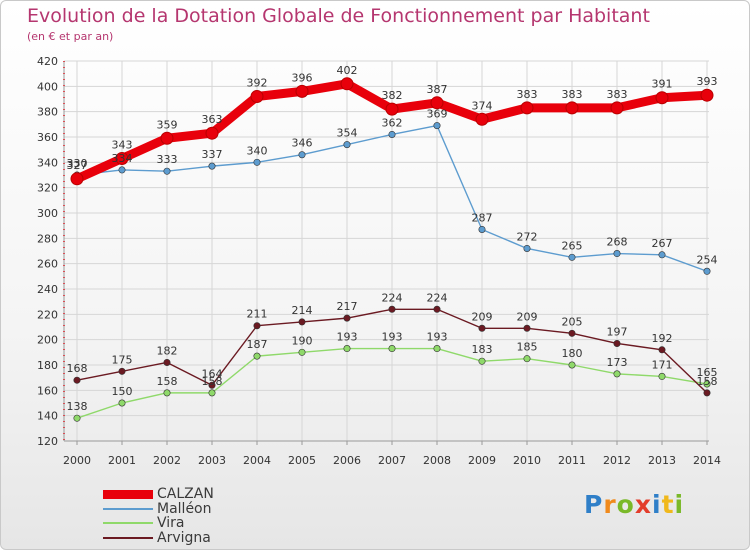 The height and width of the screenshot is (550, 750). Describe the element at coordinates (437, 89) in the screenshot. I see `data-label-calzan: 387` at that location.